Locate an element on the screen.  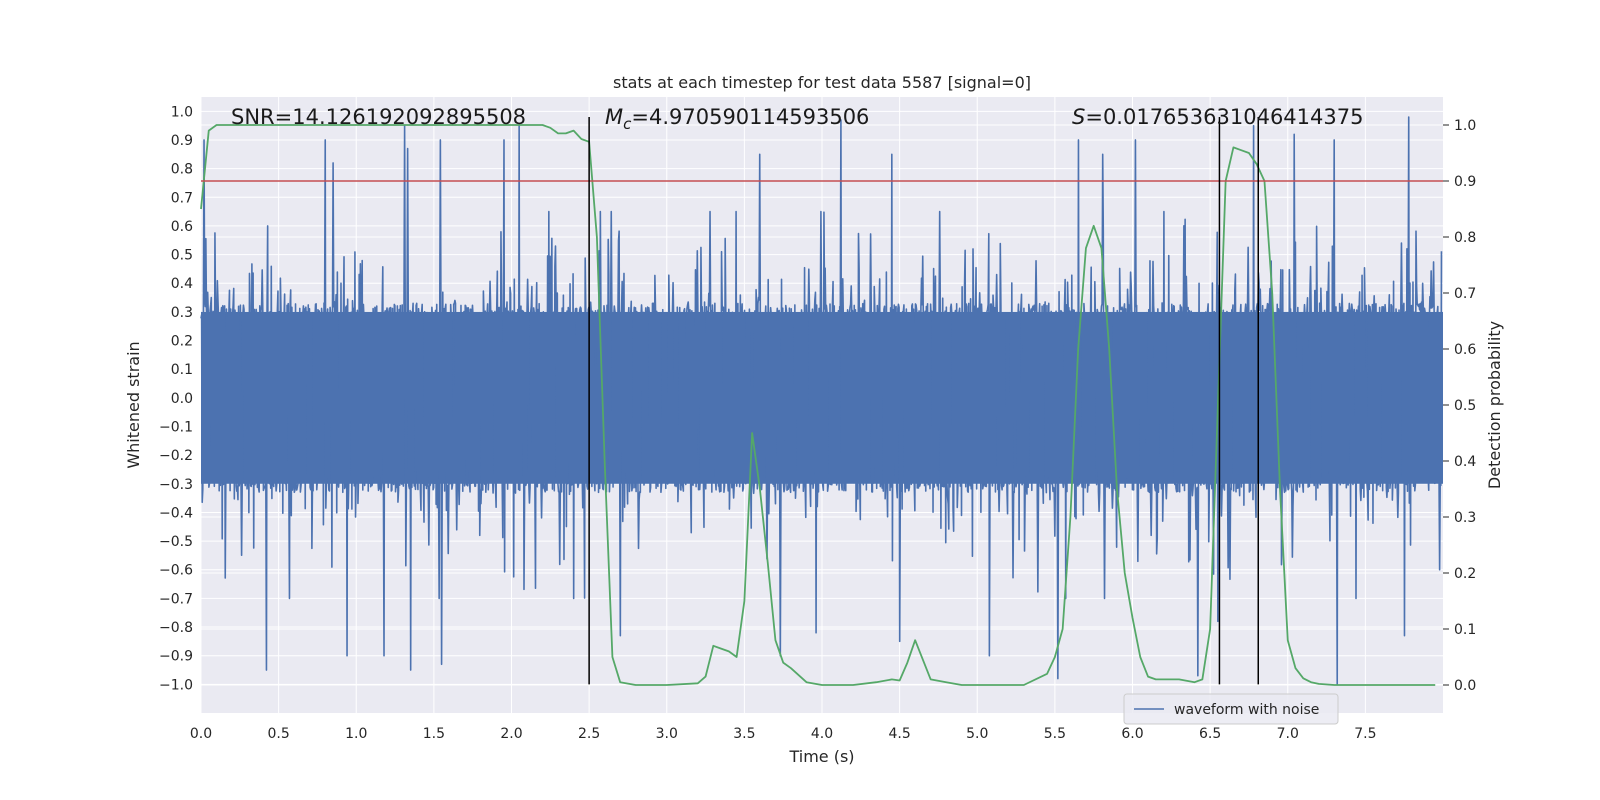
x-tick-label: 2.5 is located at coordinates (589, 734).